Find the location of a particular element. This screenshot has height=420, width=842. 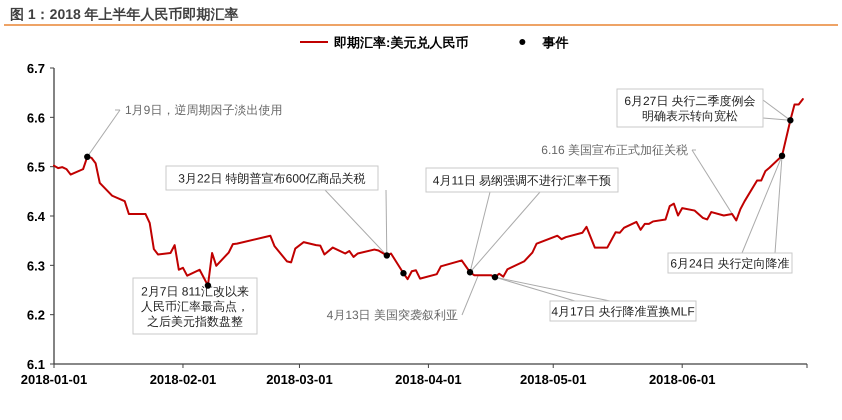

y-tick-label: 6.3 is located at coordinates (35, 266).